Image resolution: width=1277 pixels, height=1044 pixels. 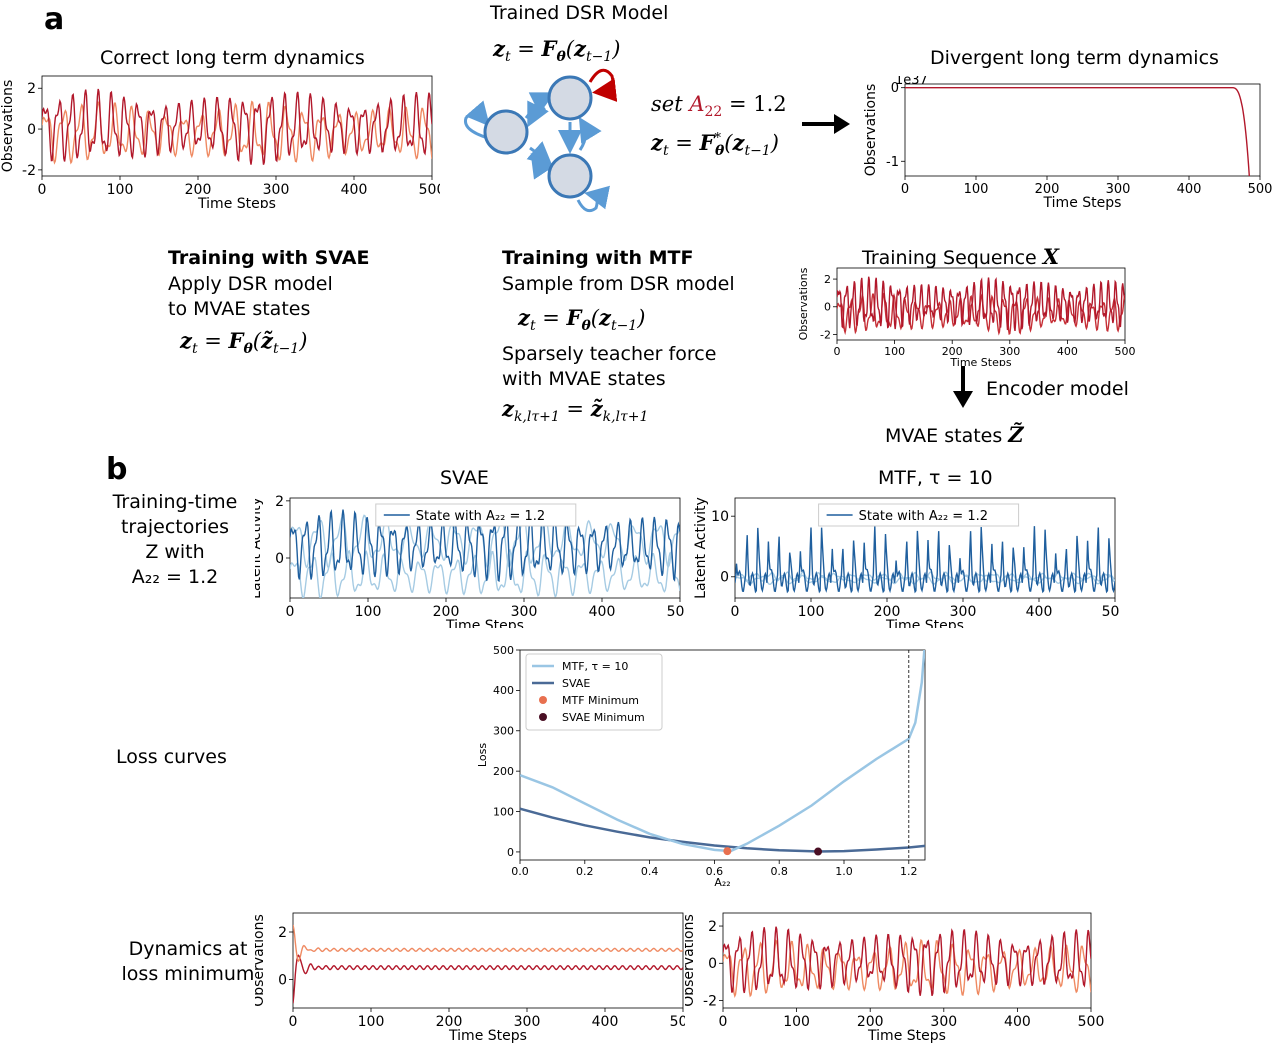 I want to click on y-tick-label: 300, so click(x=503, y=731).